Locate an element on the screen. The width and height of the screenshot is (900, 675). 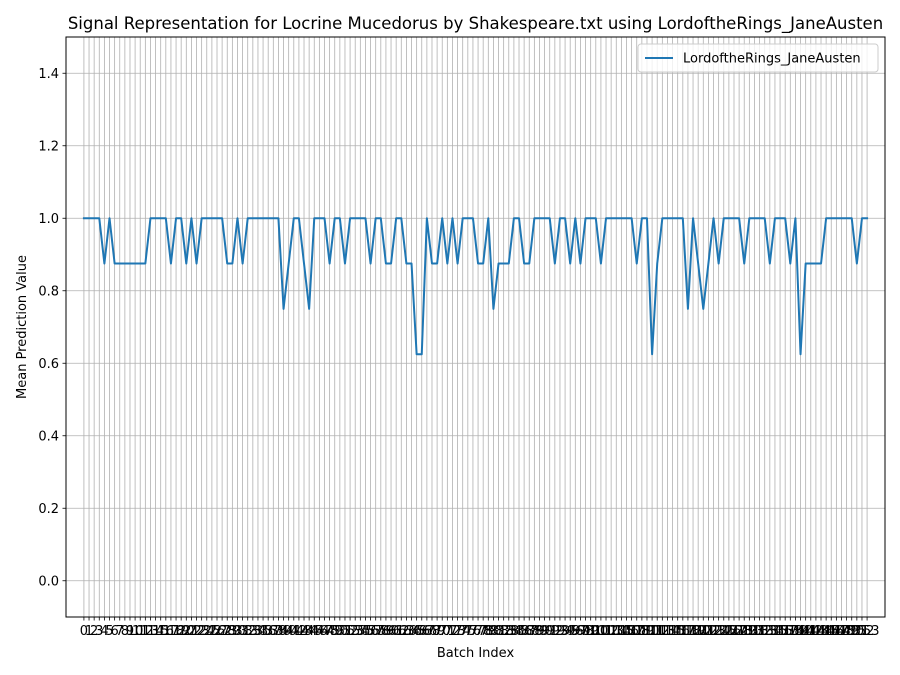
x-tick-label: 119 is located at coordinates (693, 631).